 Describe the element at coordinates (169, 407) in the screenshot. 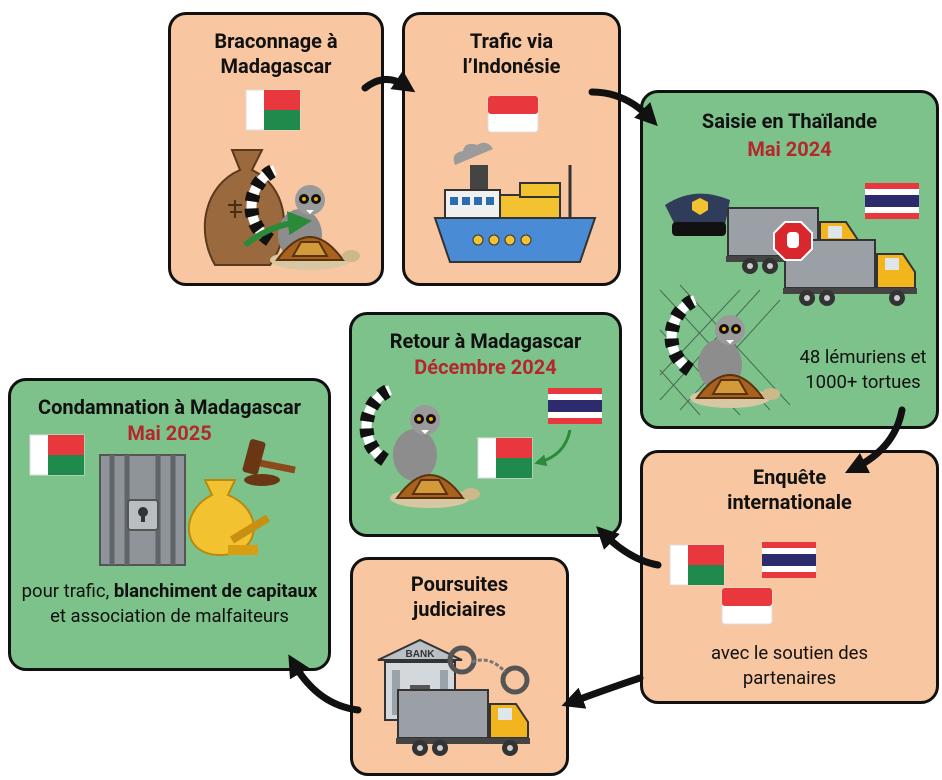

I see `step-title: Condamnation à Madagascar` at that location.